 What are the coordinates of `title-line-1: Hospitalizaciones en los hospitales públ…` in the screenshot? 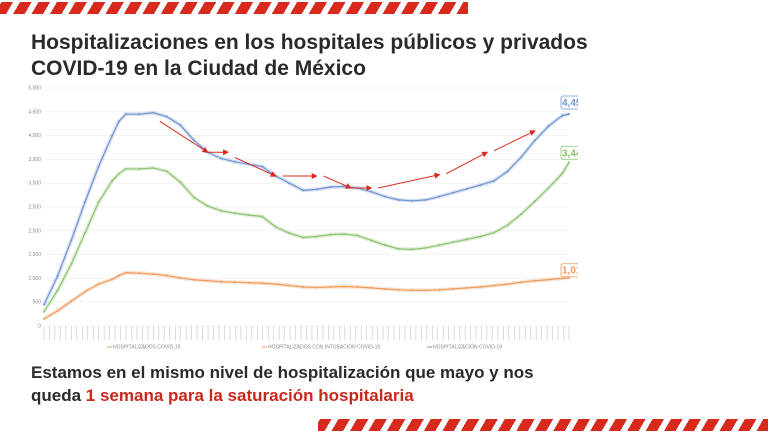 It's located at (309, 42).